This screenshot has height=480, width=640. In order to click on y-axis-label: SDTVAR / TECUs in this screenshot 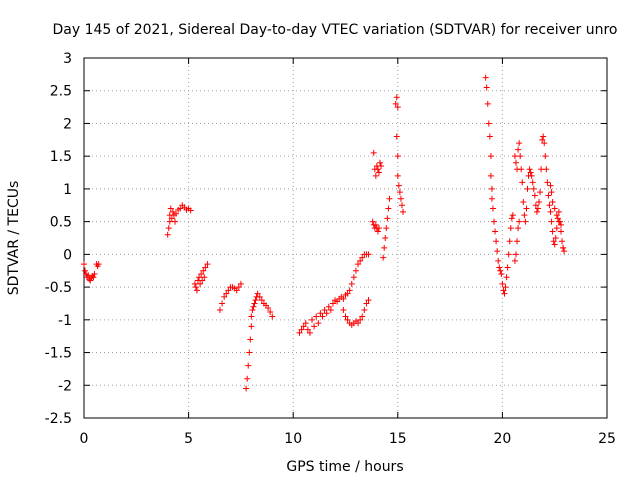, I will do `click(14, 238)`.